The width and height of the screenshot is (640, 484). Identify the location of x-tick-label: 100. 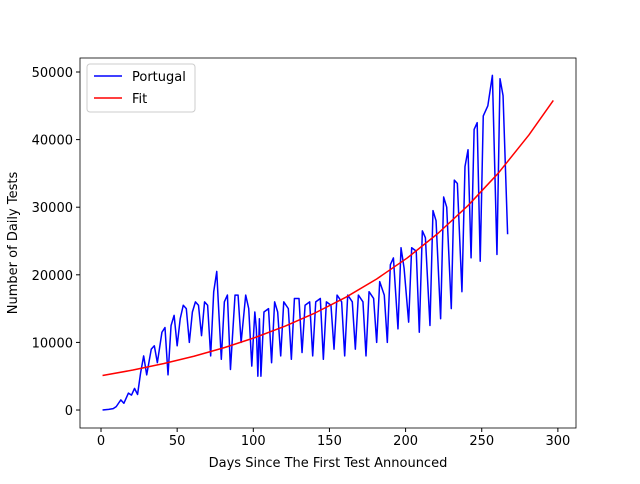
(253, 441).